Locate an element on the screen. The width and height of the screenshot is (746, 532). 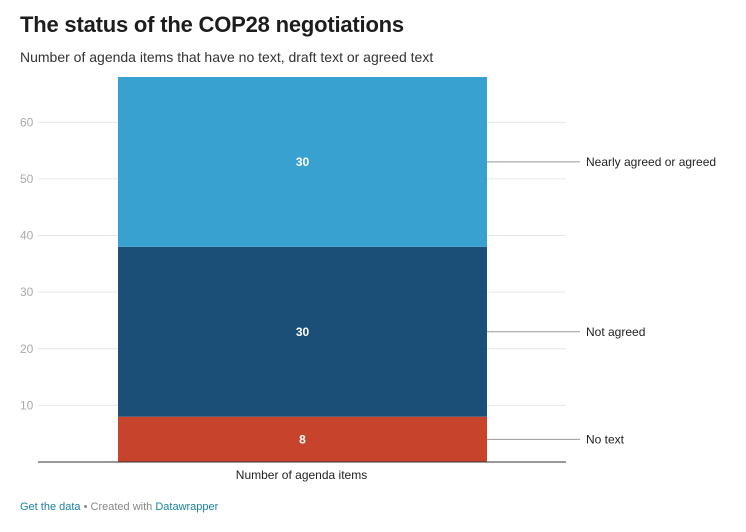
chart-footer: Get the data • Created with Datawrapper is located at coordinates (119, 507).